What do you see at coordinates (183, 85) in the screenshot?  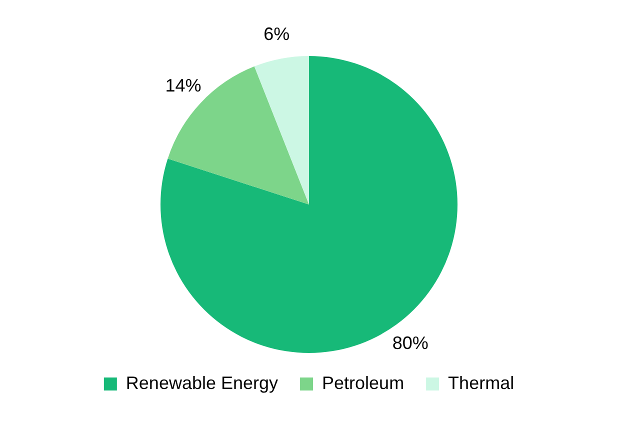 I see `data-label: 14%` at bounding box center [183, 85].